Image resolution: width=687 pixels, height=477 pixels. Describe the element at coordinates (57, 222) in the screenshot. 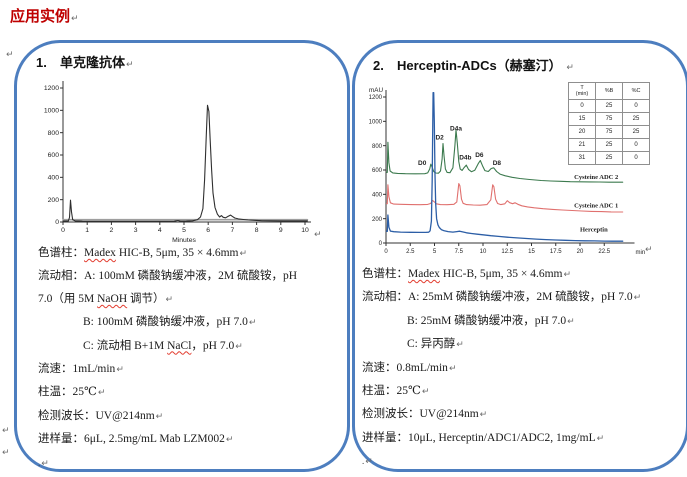

I see `y-tick-label: 0` at that location.